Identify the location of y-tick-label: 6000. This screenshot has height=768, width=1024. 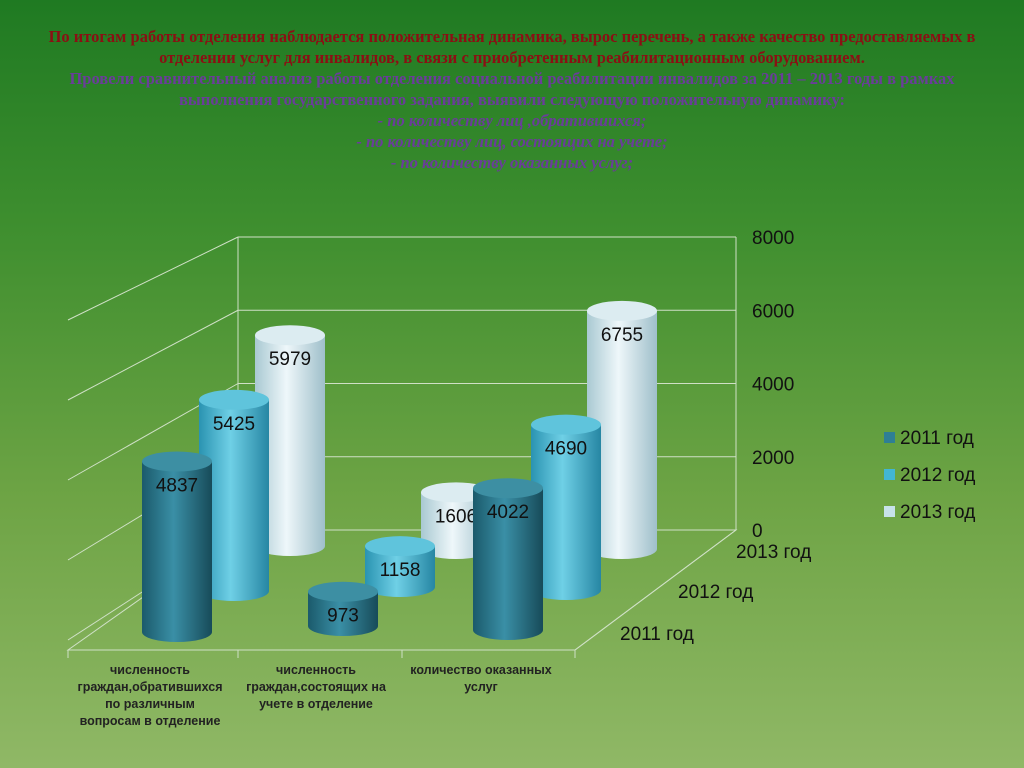
(773, 311).